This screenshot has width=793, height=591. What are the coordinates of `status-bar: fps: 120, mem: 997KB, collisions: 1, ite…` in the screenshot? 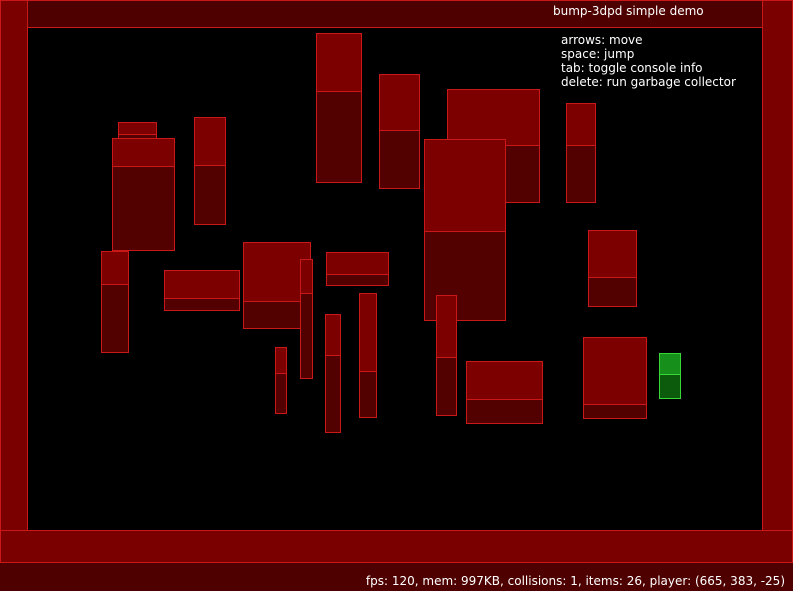 It's located at (396, 576).